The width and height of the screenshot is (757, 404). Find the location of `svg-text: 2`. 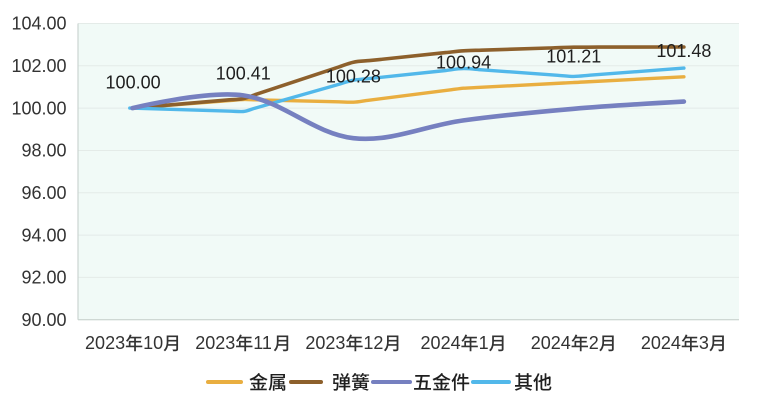

svg-text: 2 is located at coordinates (594, 343).